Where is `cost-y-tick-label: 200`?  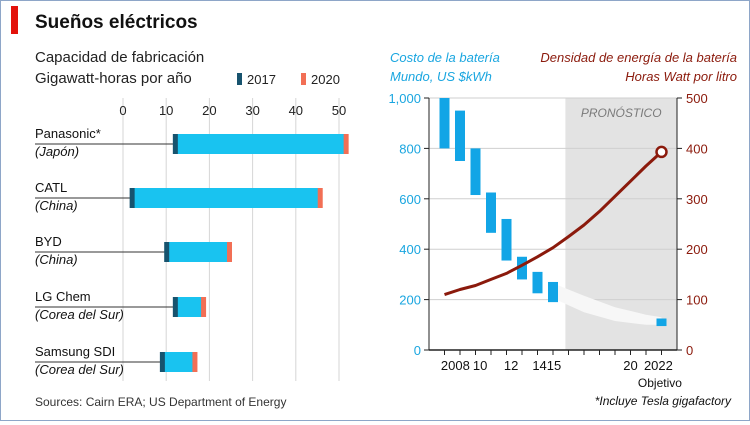
cost-y-tick-label: 200 is located at coordinates (410, 300).